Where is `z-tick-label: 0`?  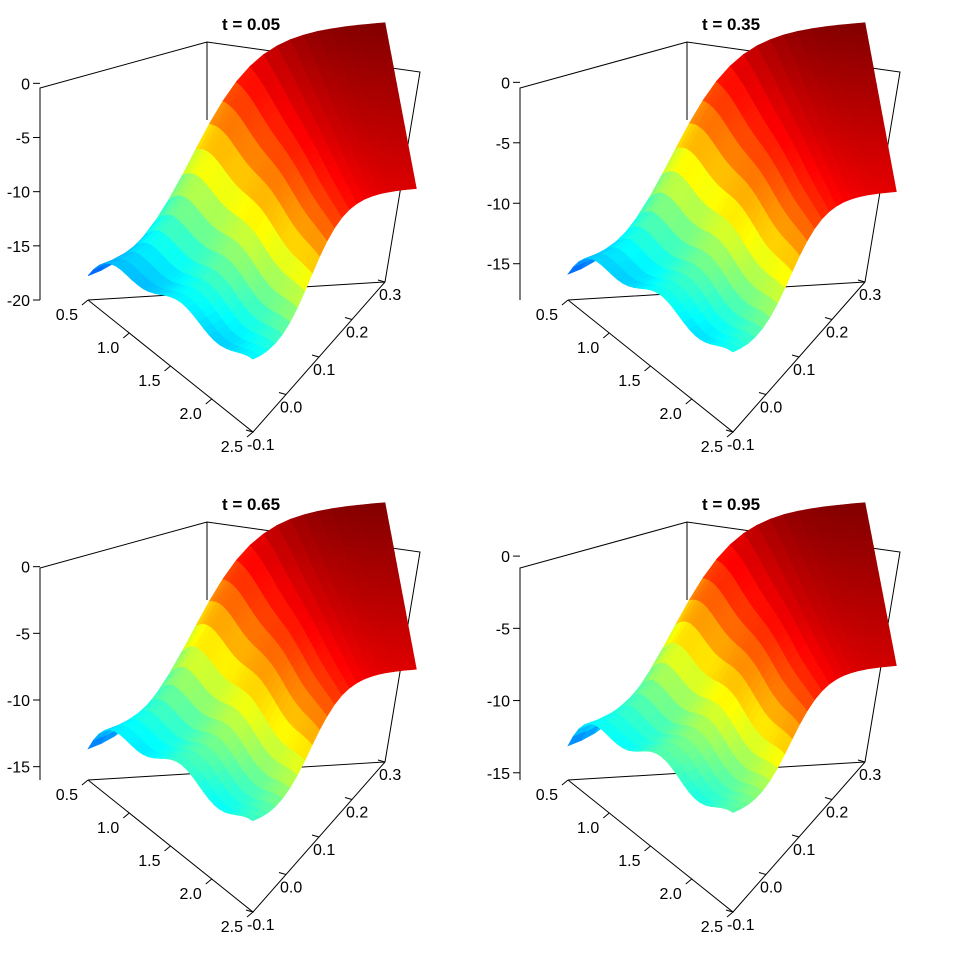
z-tick-label: 0 is located at coordinates (25, 568).